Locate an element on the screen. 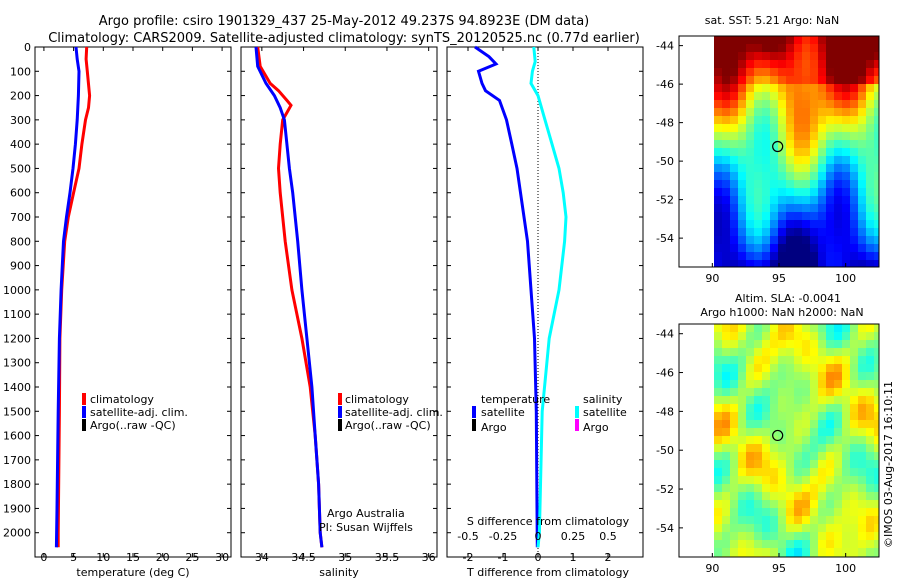  sla-map-title-1: Altim. SLA: -0.0041 is located at coordinates (788, 298).